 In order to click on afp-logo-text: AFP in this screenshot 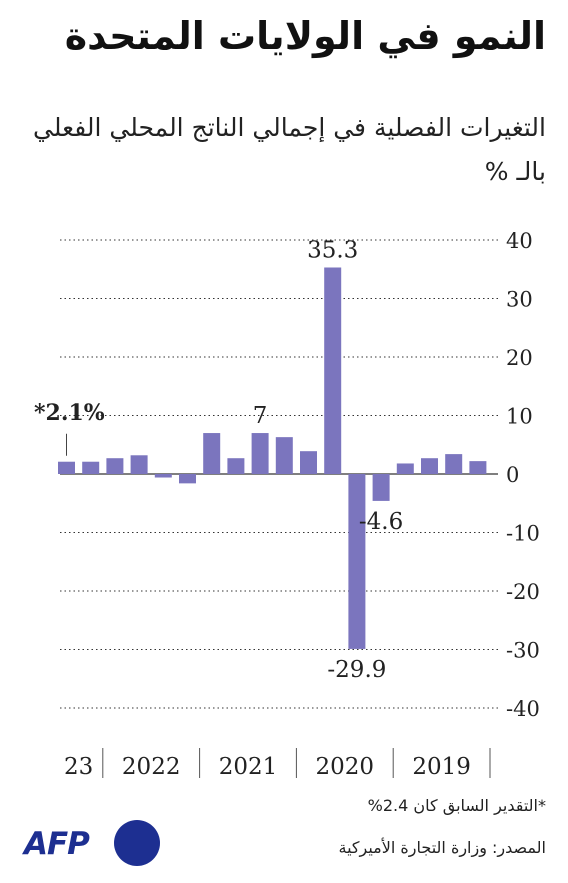, I will do `click(57, 844)`.